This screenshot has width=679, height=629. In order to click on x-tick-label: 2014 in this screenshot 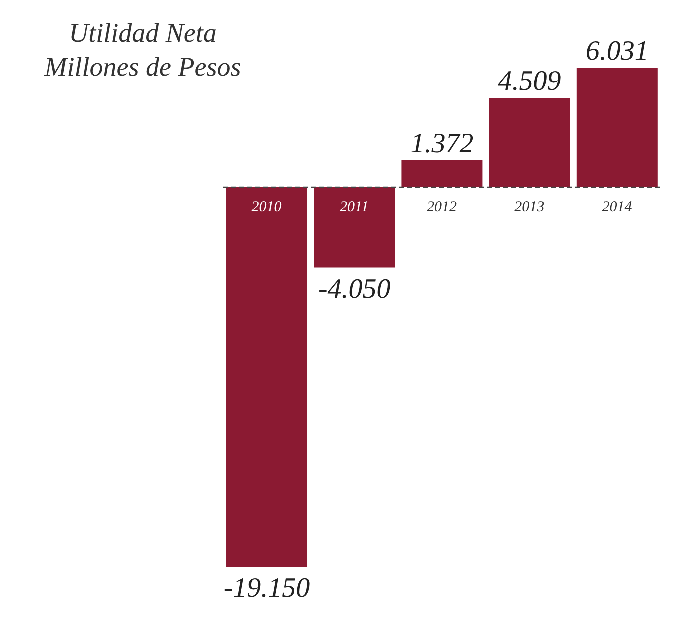, I will do `click(617, 208)`.